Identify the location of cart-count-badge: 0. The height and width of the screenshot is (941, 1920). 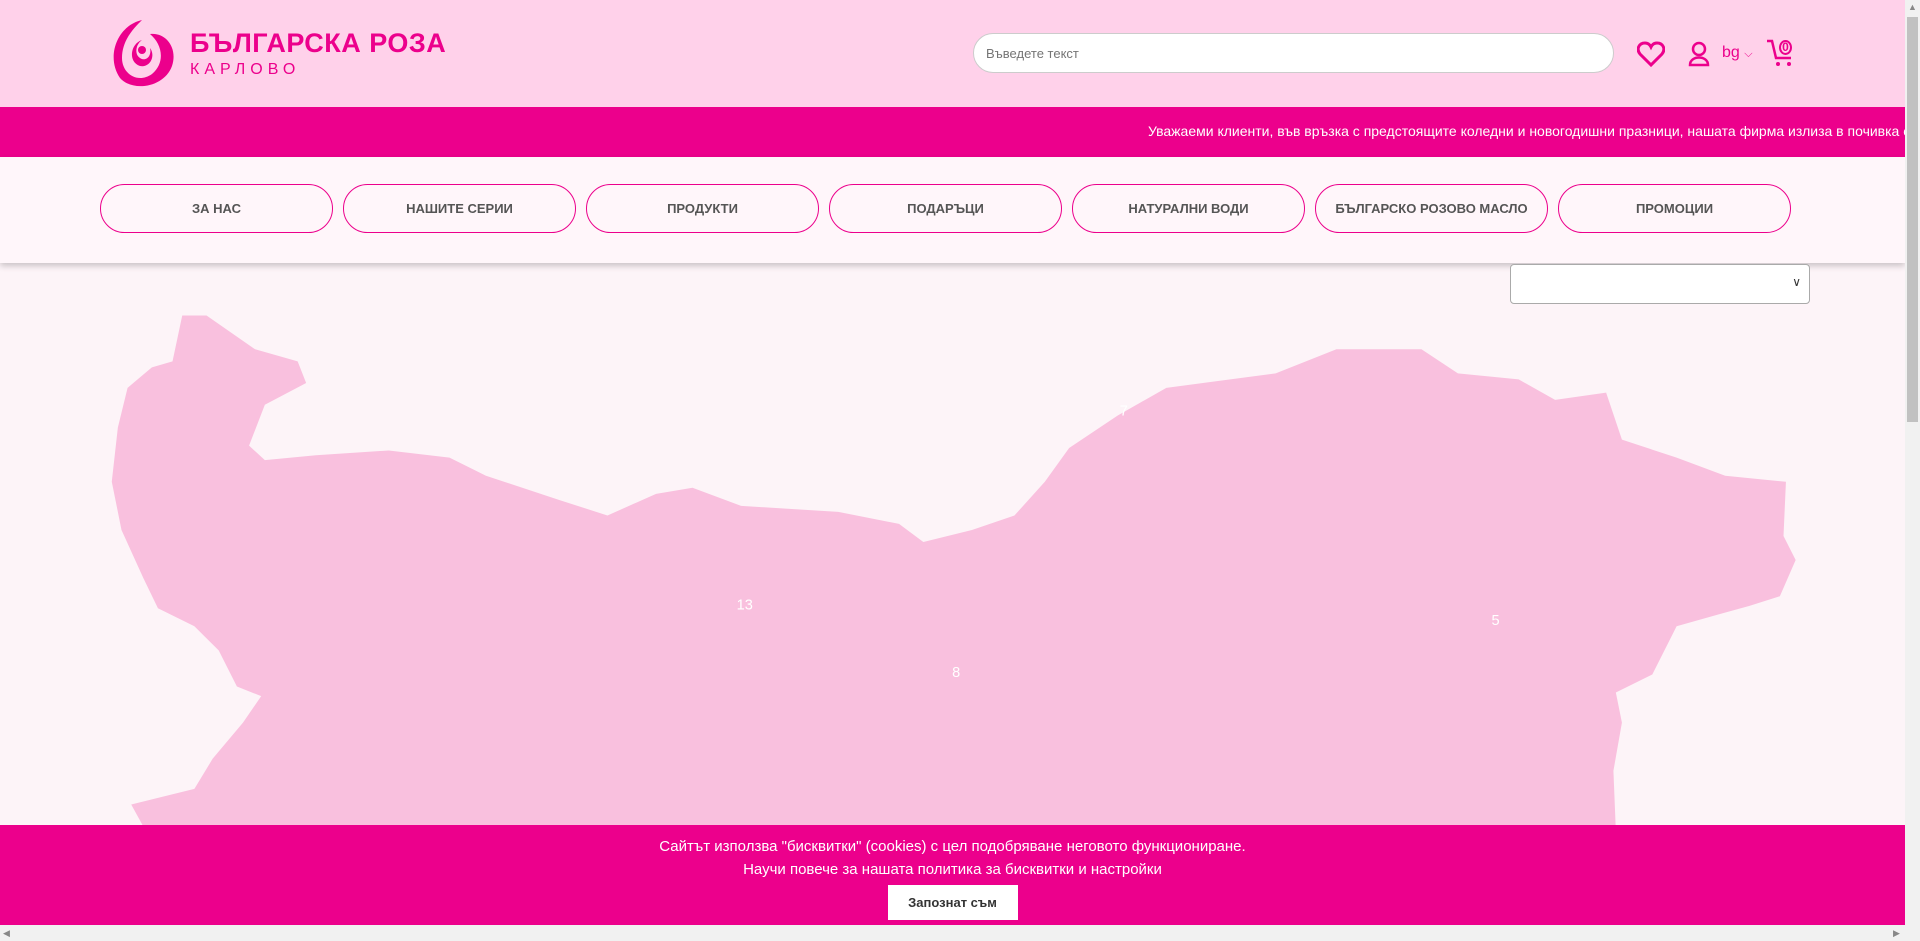
(1785, 47).